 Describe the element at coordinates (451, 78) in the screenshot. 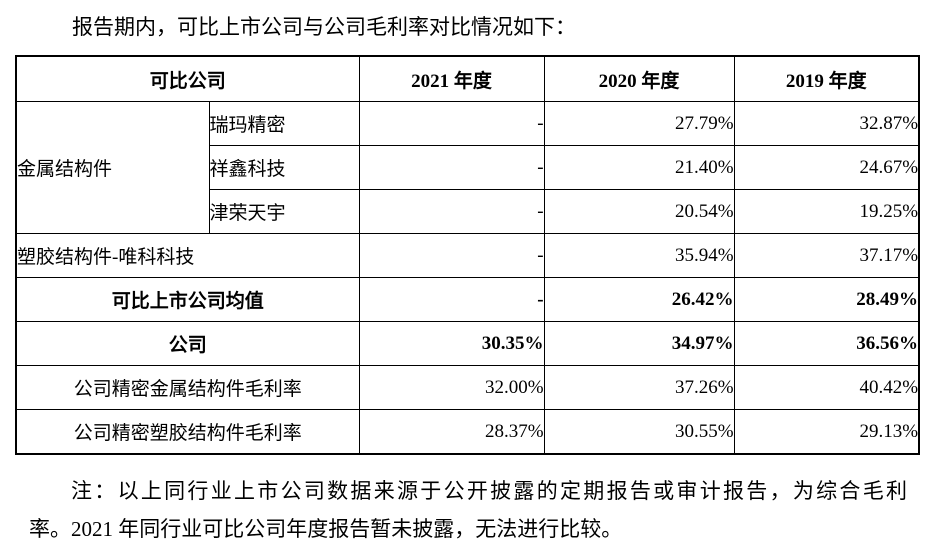

I see `header-year-2021: 2021 年度` at that location.